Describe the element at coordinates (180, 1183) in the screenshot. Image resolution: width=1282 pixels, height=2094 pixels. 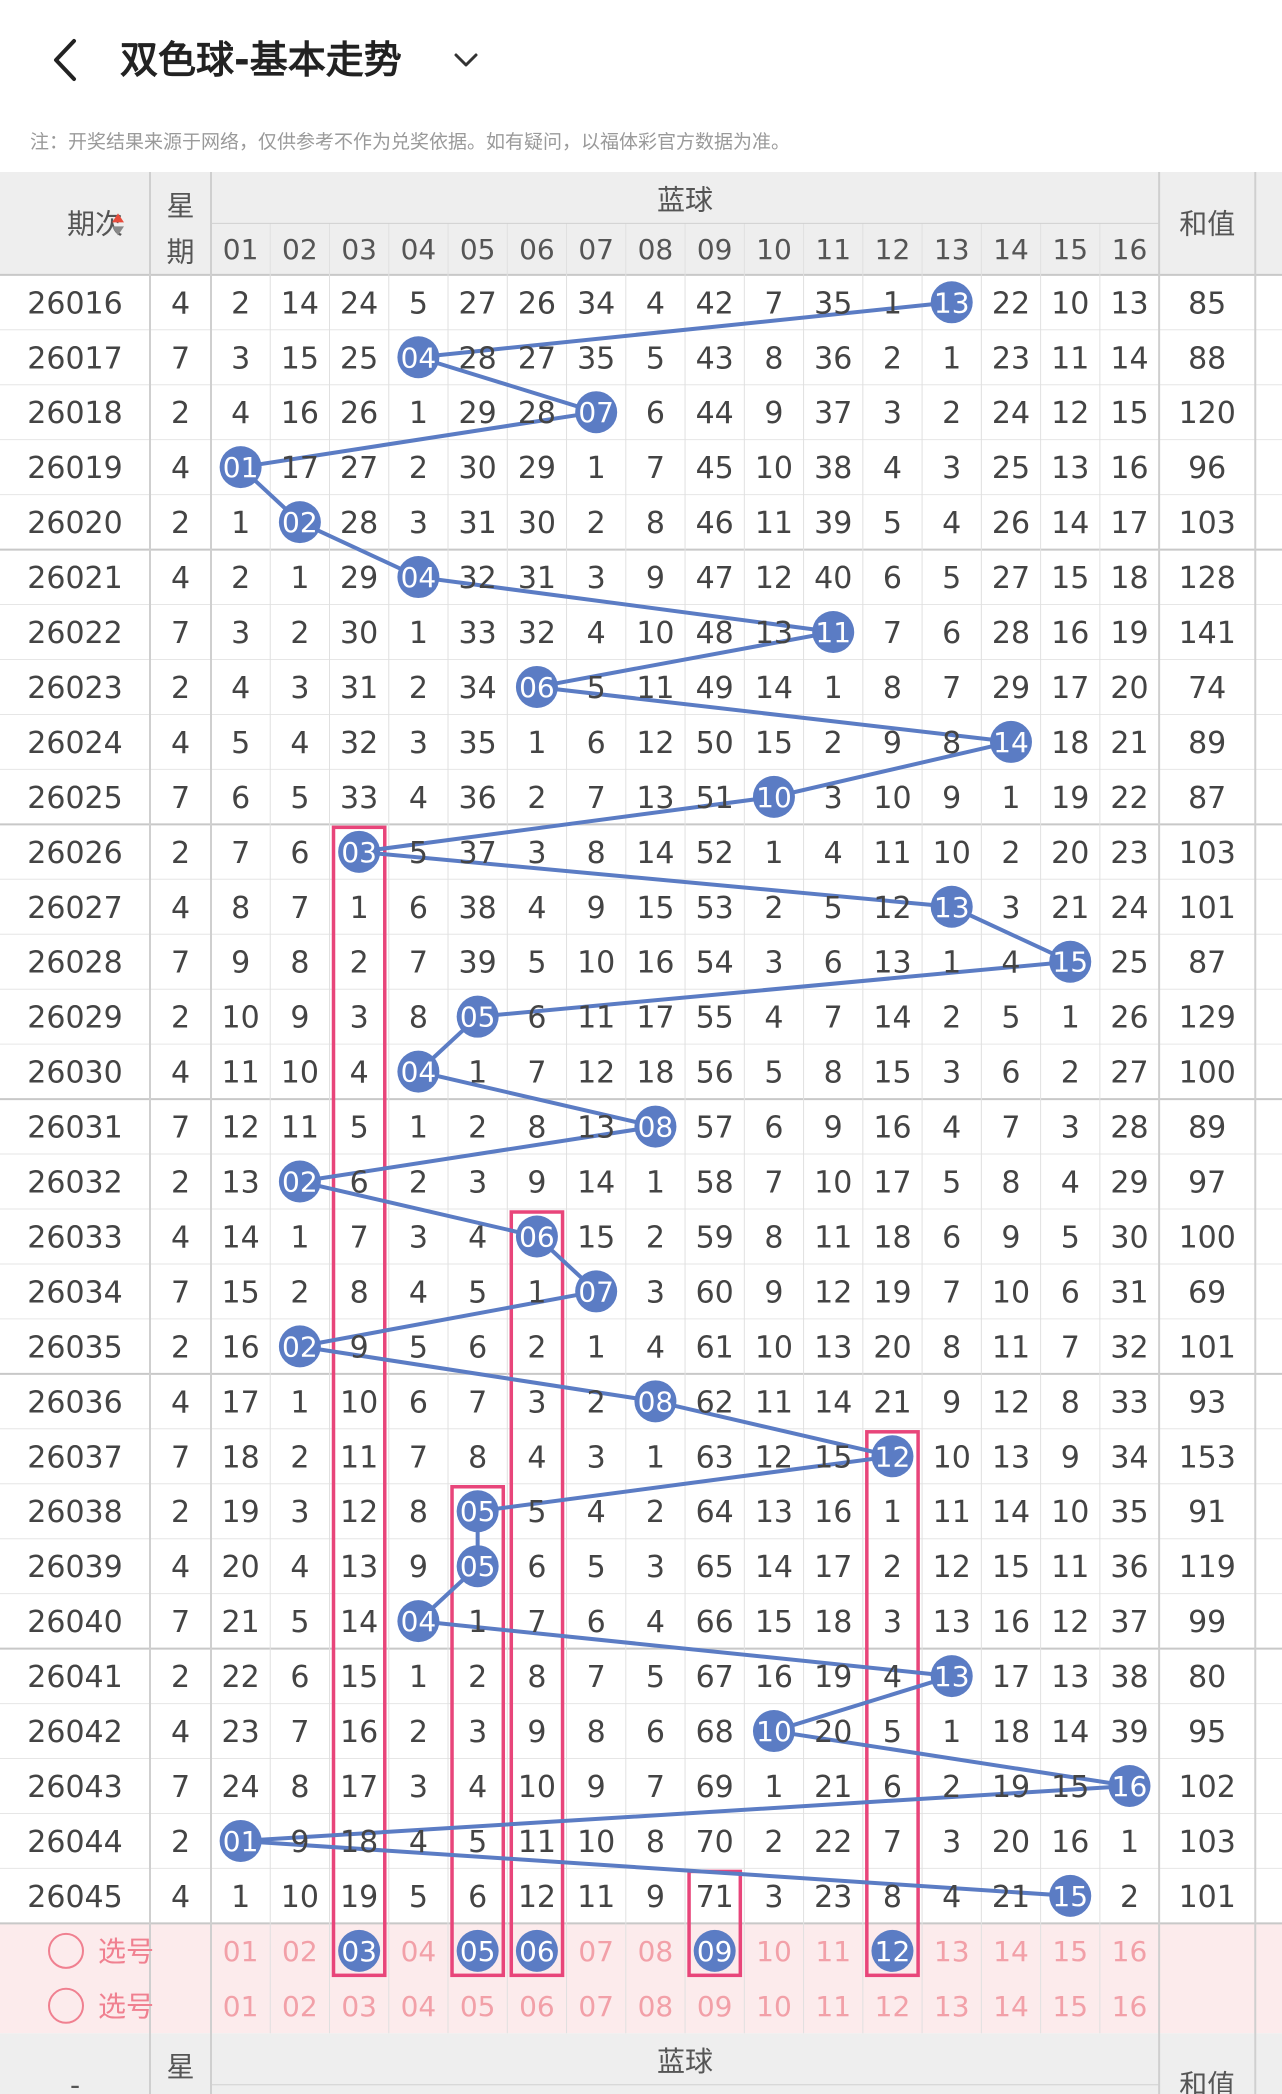
I see `week-cell: 2` at that location.